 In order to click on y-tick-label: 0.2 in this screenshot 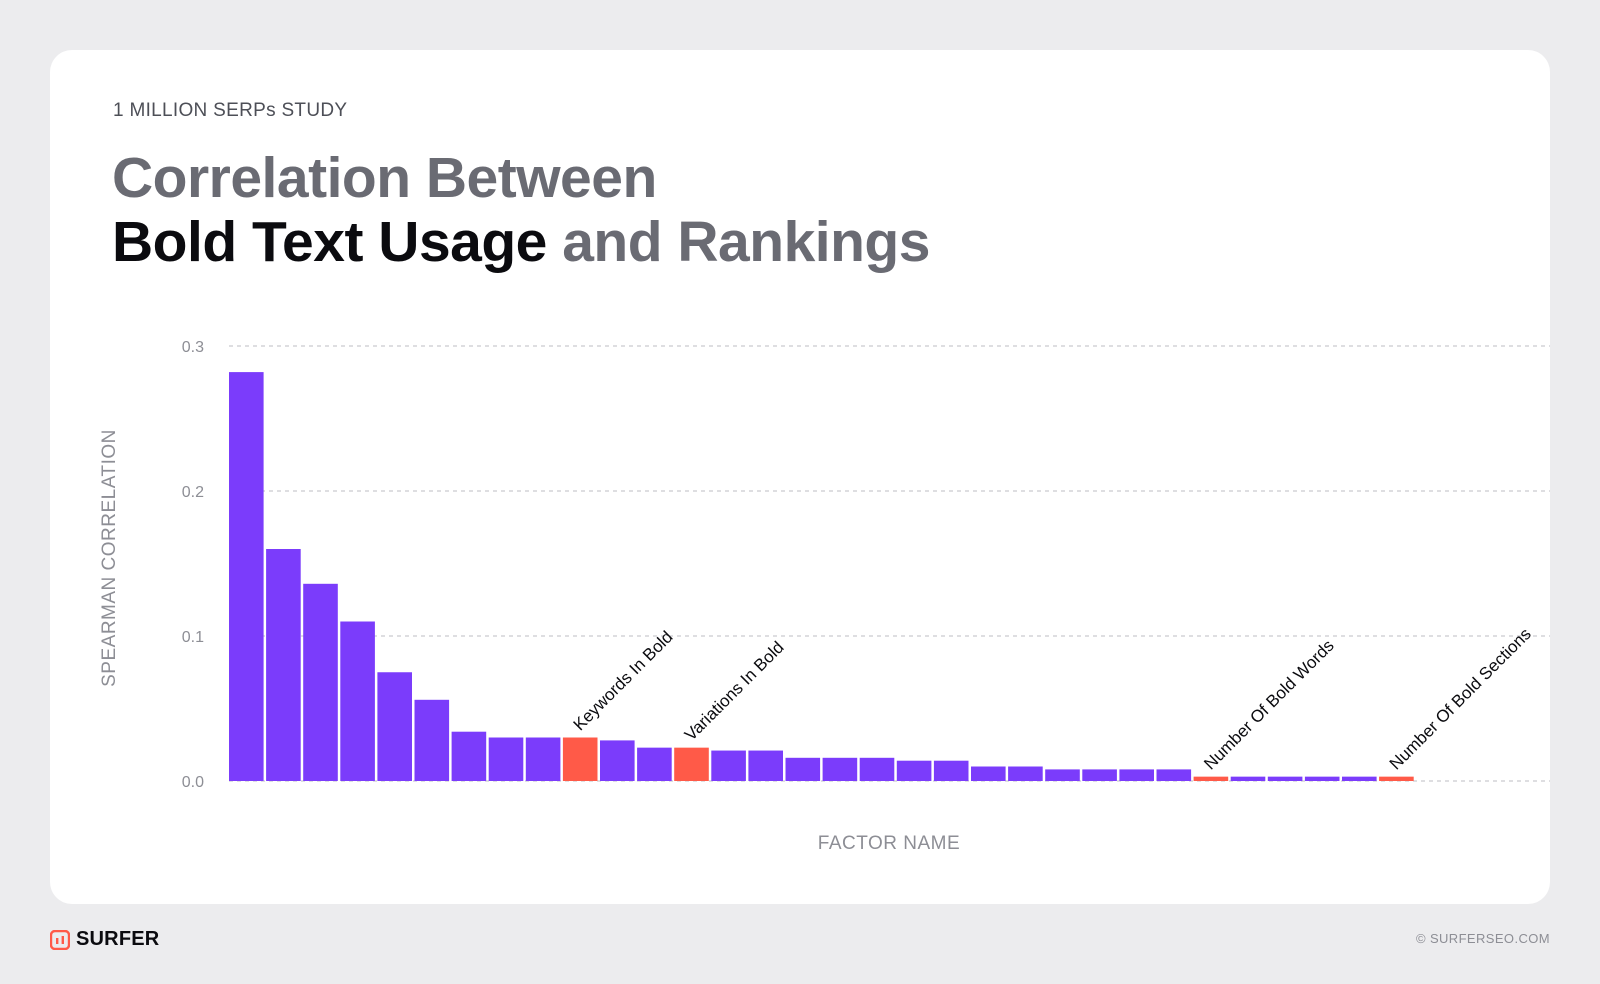, I will do `click(193, 492)`.